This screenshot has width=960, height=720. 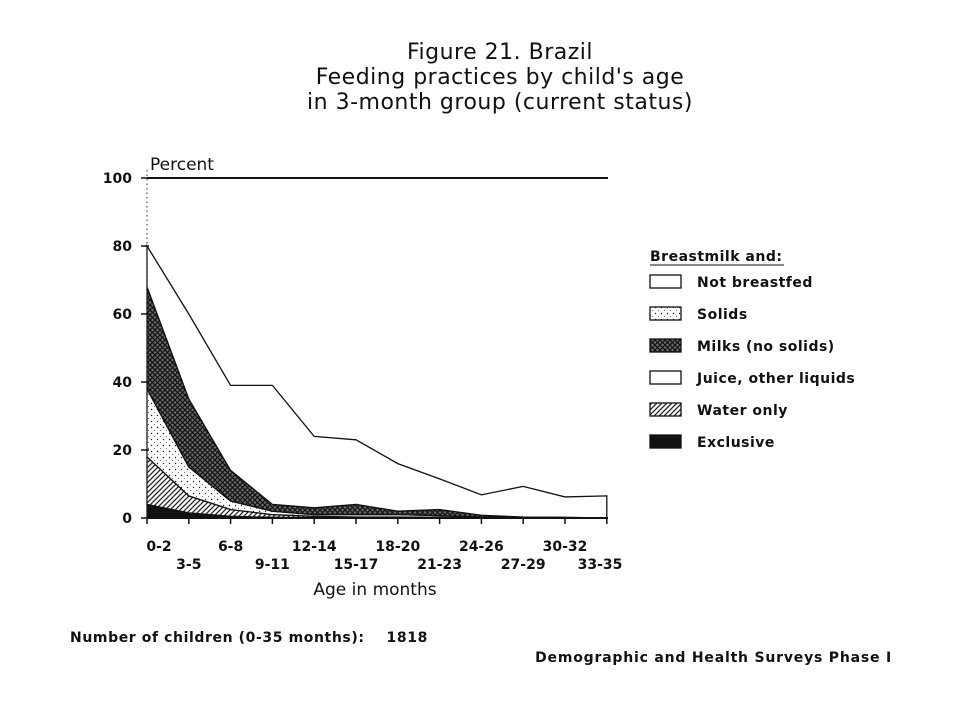 What do you see at coordinates (123, 247) in the screenshot?
I see `y-tick-label-80: 80` at bounding box center [123, 247].